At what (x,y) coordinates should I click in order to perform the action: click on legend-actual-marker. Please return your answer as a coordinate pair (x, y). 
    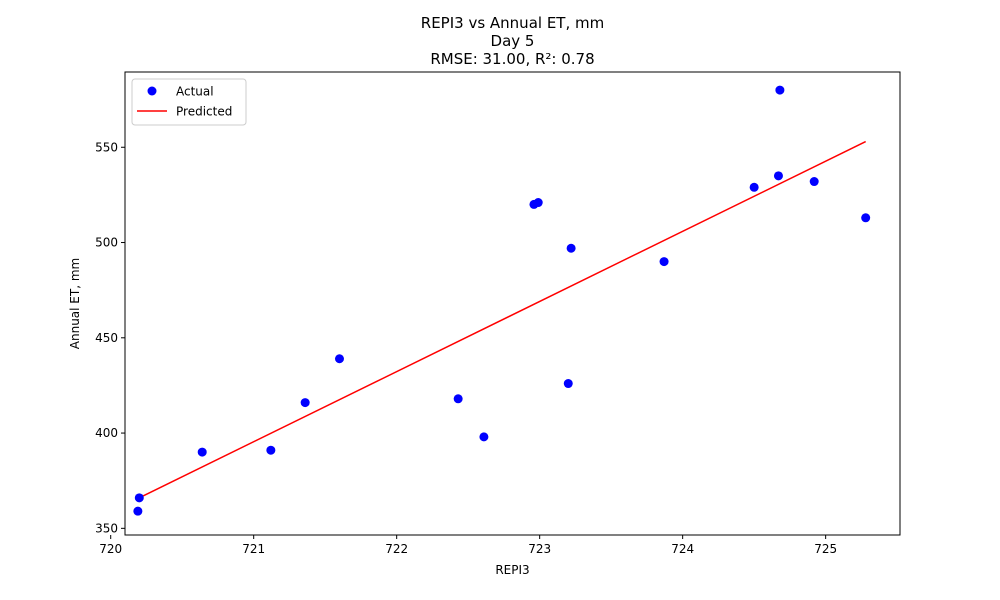
    Looking at the image, I should click on (152, 91).